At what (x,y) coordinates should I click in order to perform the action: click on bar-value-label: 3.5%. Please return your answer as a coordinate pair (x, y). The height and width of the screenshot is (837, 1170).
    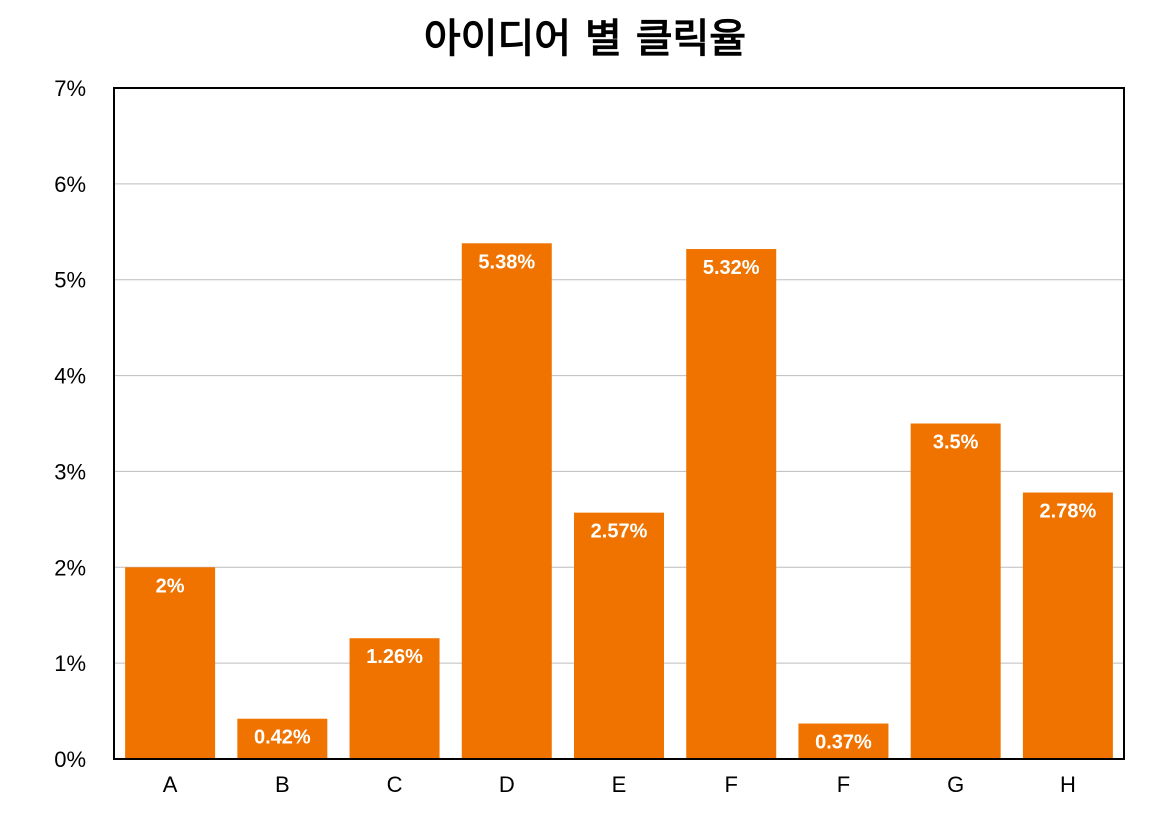
    Looking at the image, I should click on (956, 443).